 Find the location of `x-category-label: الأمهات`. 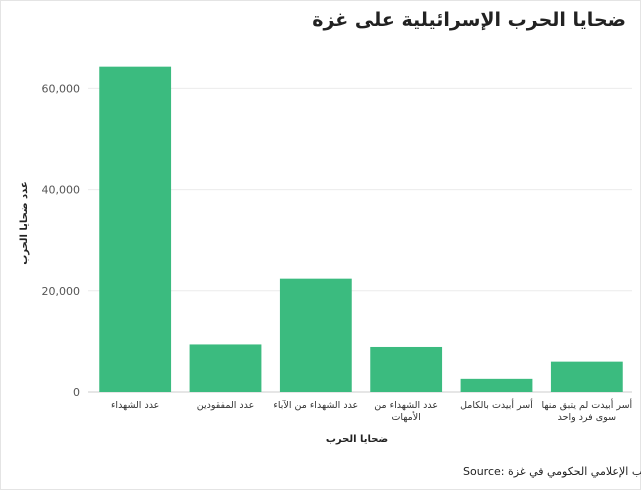

x-category-label: الأمهات is located at coordinates (405, 417).